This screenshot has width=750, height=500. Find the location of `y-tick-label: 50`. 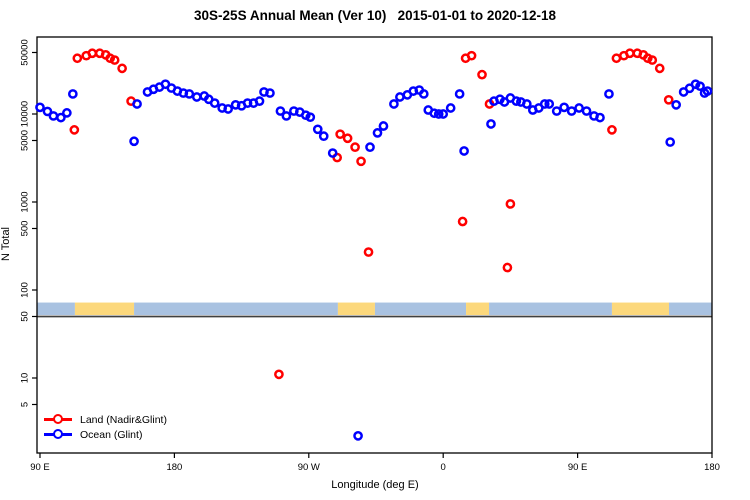

y-tick-label: 50 is located at coordinates (25, 316).